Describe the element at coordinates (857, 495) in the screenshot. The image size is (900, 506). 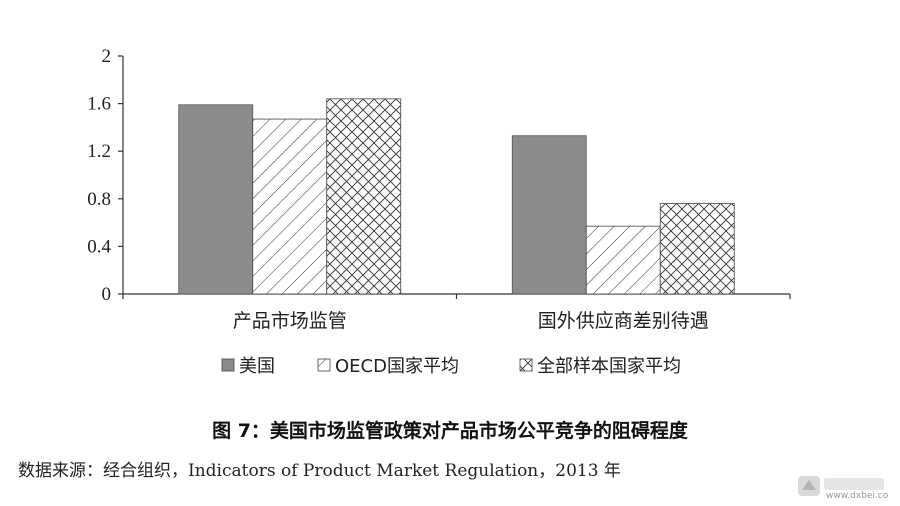
I see `watermark-text: www.dxbei.com` at that location.